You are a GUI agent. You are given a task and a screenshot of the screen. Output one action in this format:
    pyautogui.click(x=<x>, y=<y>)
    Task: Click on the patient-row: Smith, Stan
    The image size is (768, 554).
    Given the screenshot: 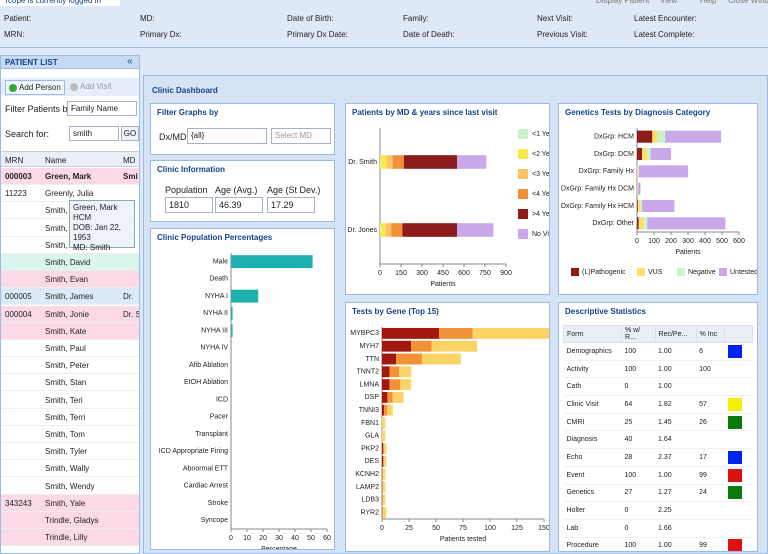 What is the action you would take?
    pyautogui.click(x=70, y=383)
    